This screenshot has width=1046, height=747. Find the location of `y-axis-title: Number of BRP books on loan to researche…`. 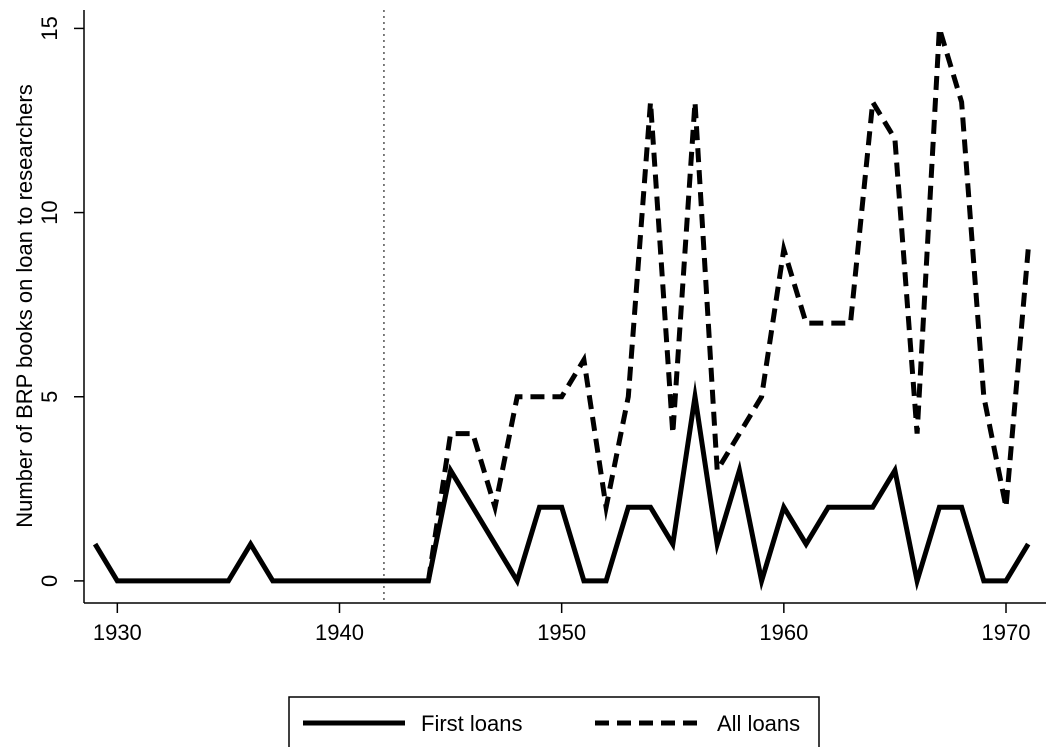

y-axis-title: Number of BRP books on loan to researche… is located at coordinates (24, 306).